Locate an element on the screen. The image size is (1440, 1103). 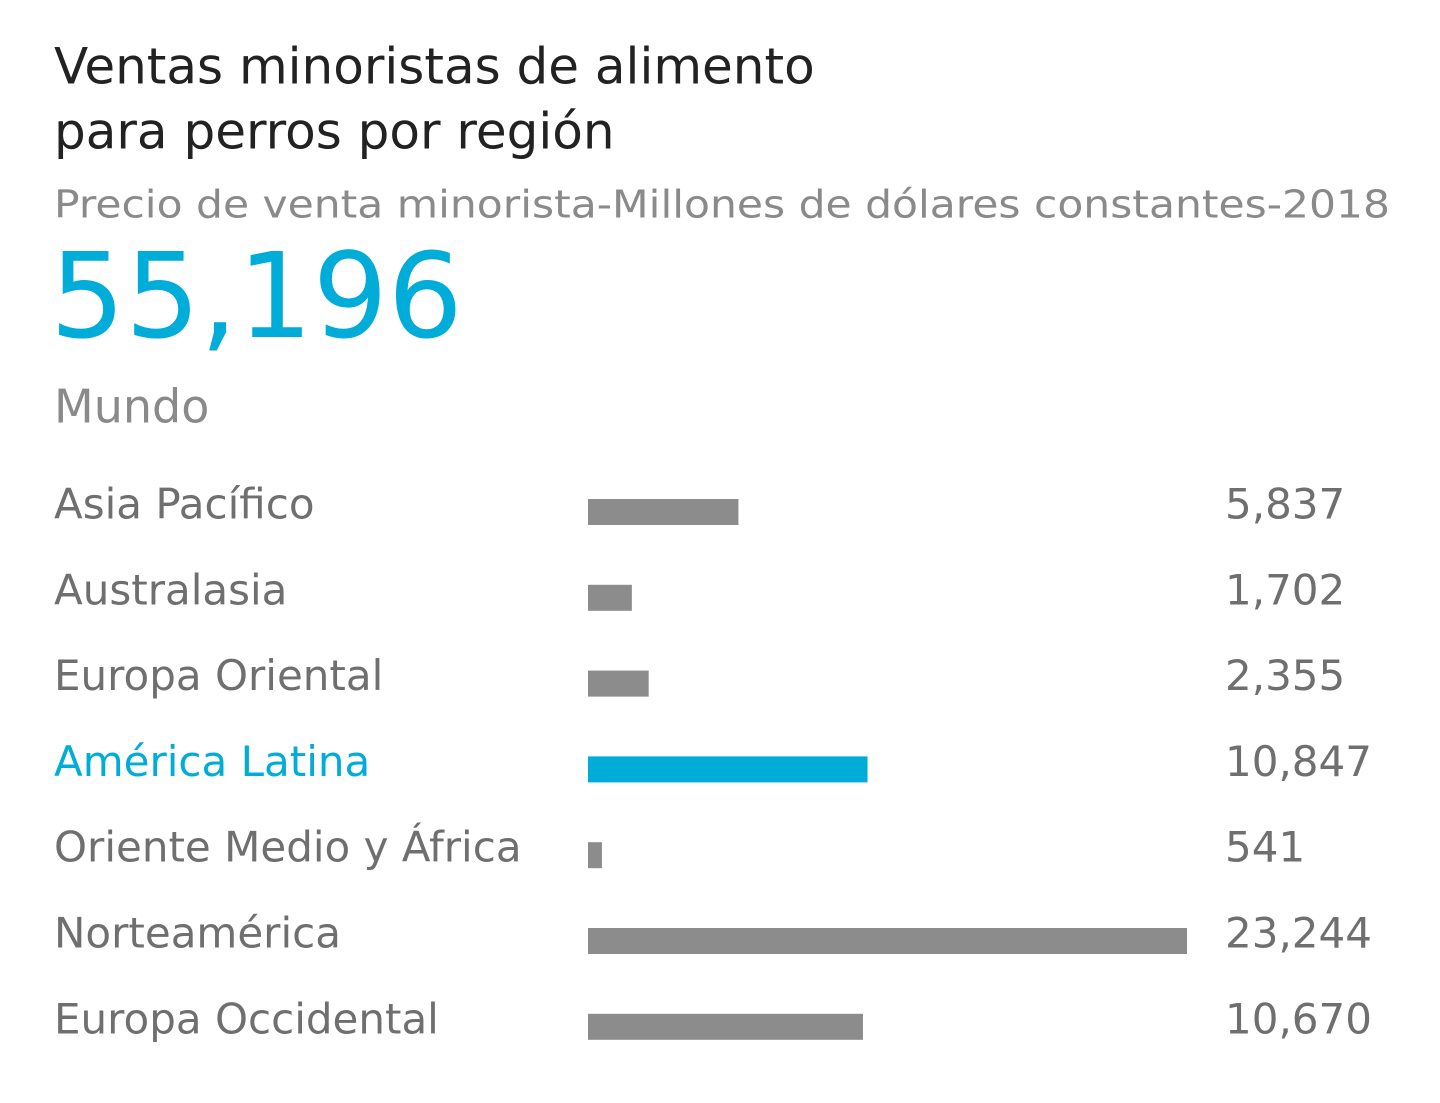
category-label: Norteamérica is located at coordinates (197, 933).